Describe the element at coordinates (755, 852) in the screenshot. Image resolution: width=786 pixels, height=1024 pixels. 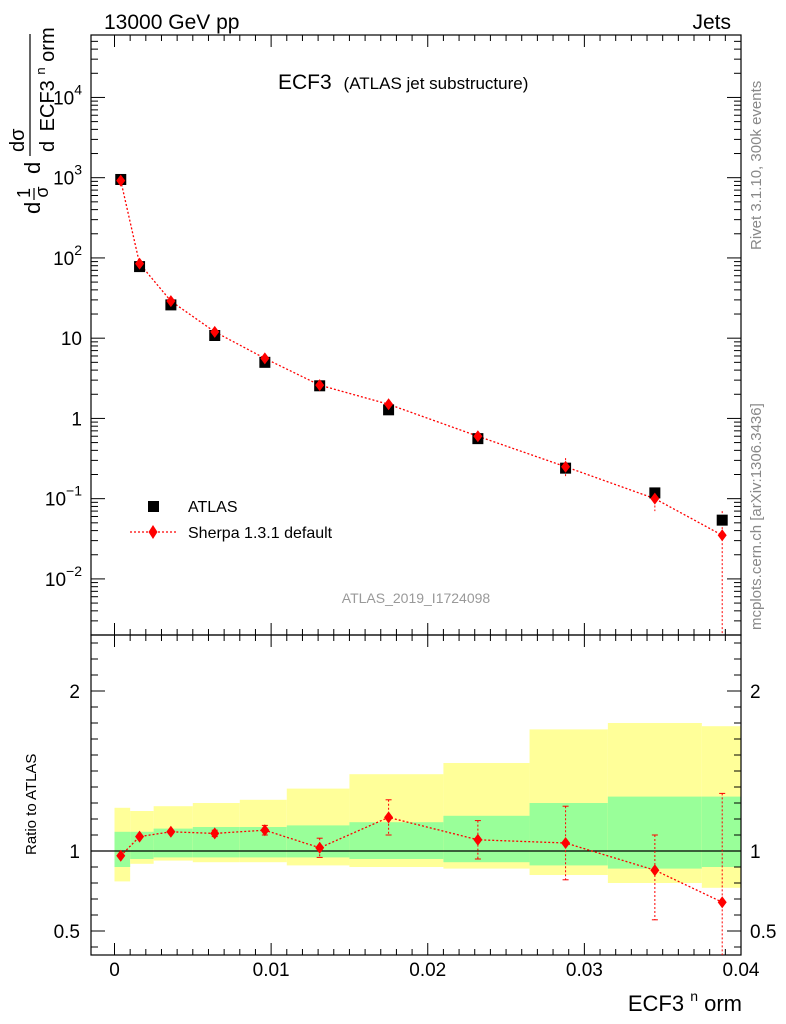
I see `ratio-y-tick-label-right: 1` at that location.